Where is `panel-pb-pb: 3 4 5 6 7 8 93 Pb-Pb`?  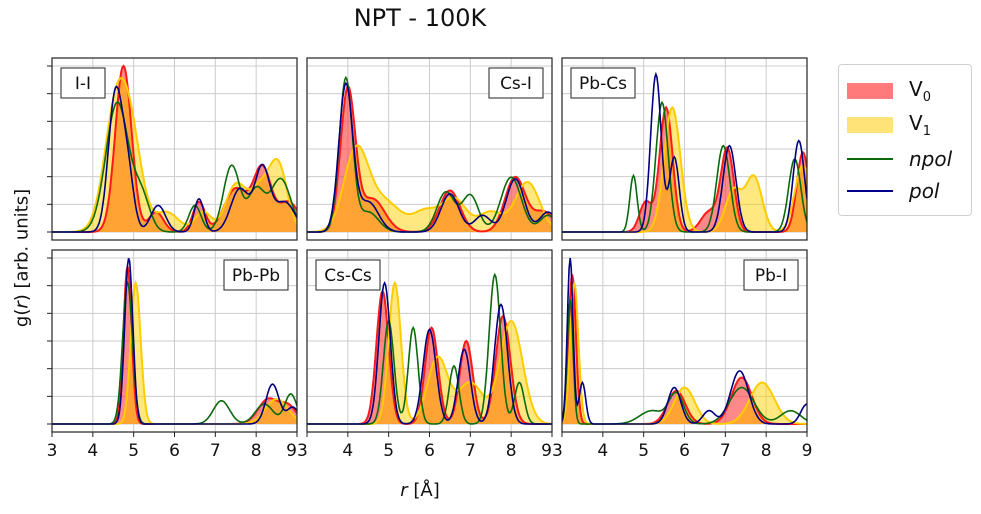
panel-pb-pb: 3 4 5 6 7 8 93 Pb-Pb is located at coordinates (177, 355).